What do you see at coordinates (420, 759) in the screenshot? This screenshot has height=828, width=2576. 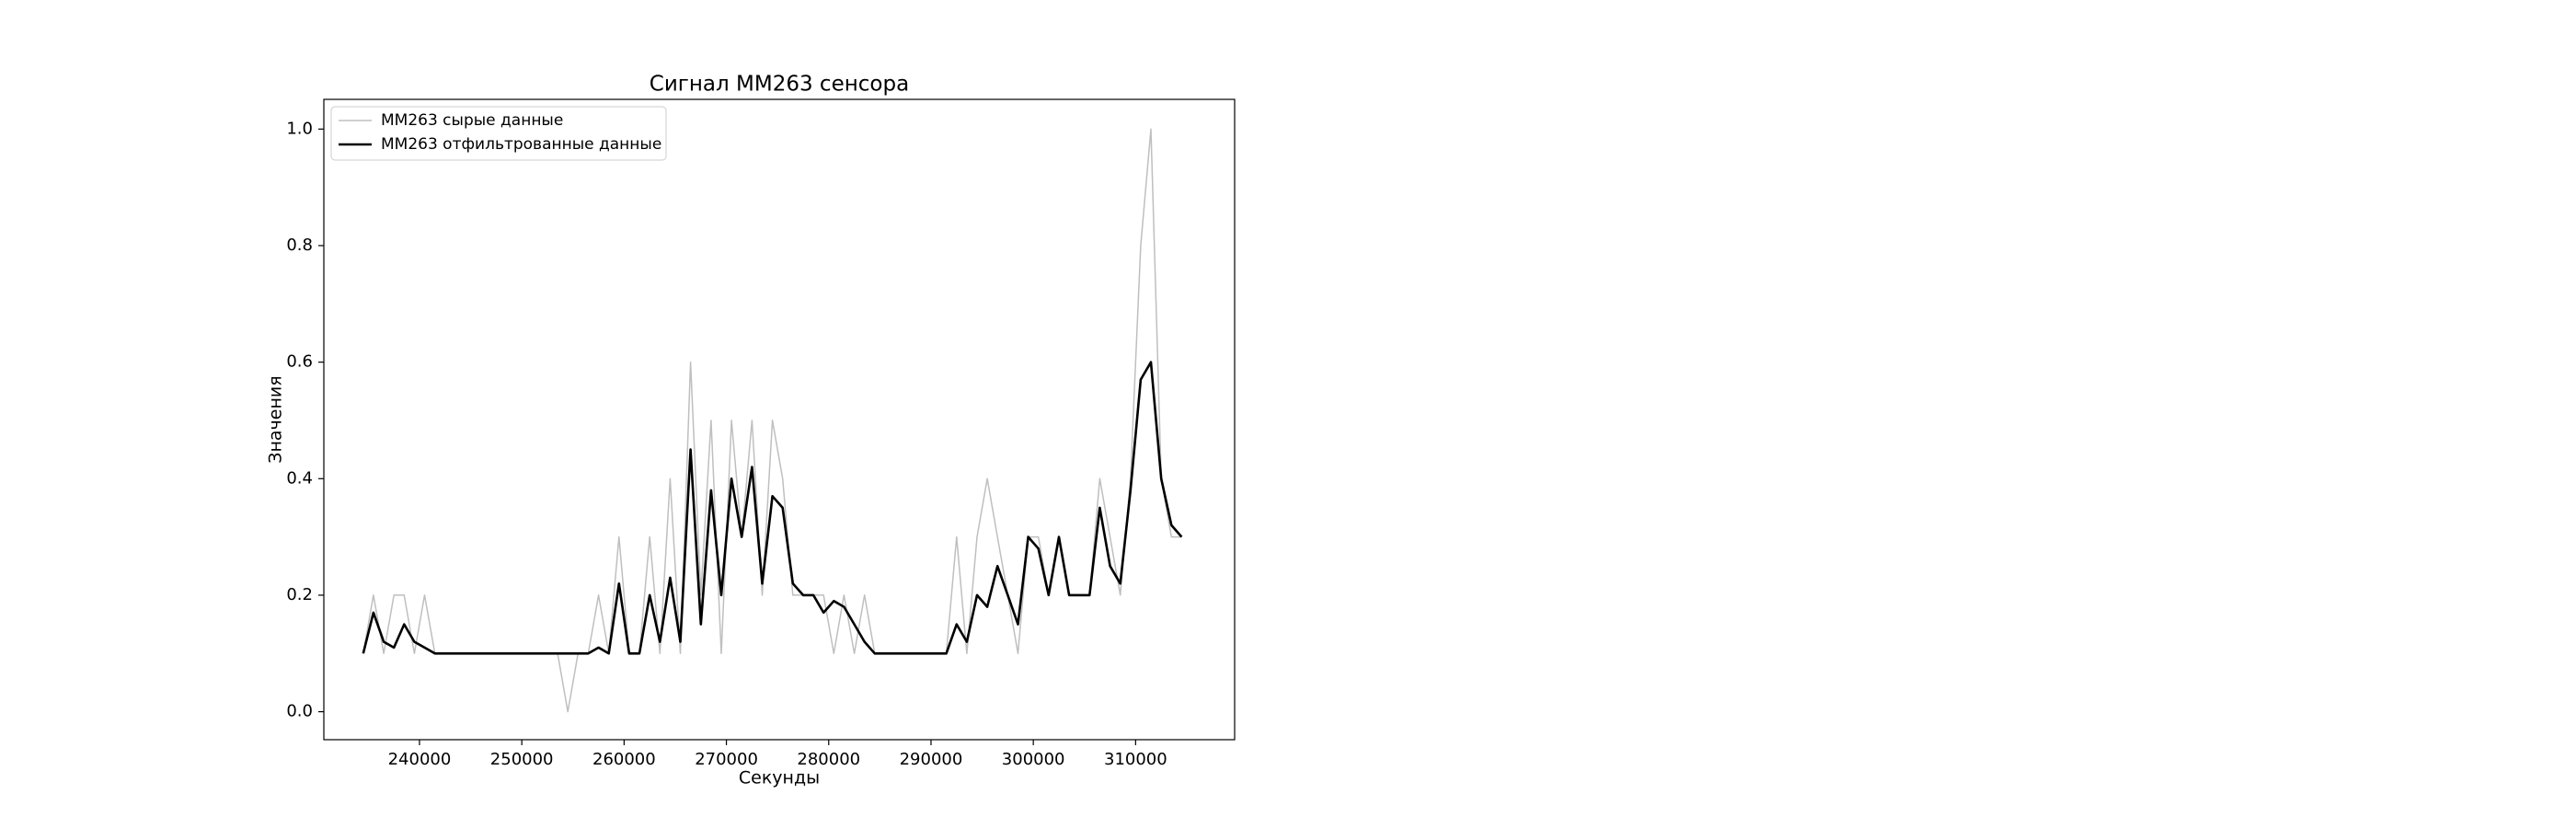 I see `x-tick-label: 240000` at bounding box center [420, 759].